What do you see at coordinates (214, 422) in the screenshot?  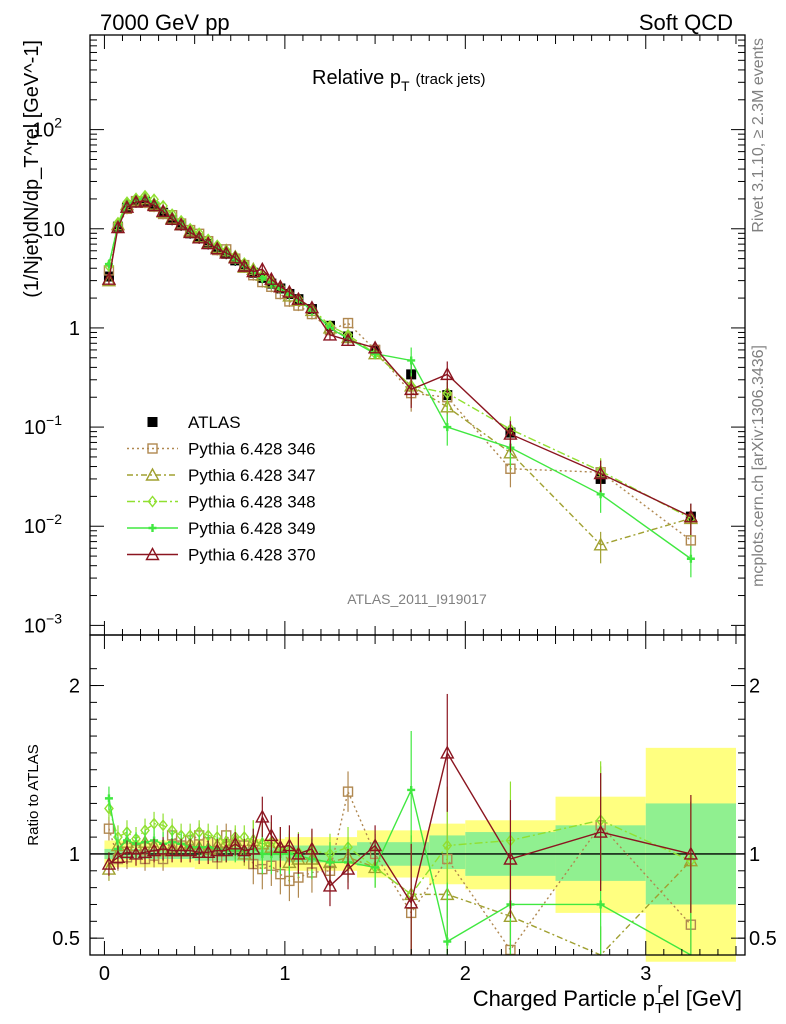 I see `legend-label: ATLAS` at bounding box center [214, 422].